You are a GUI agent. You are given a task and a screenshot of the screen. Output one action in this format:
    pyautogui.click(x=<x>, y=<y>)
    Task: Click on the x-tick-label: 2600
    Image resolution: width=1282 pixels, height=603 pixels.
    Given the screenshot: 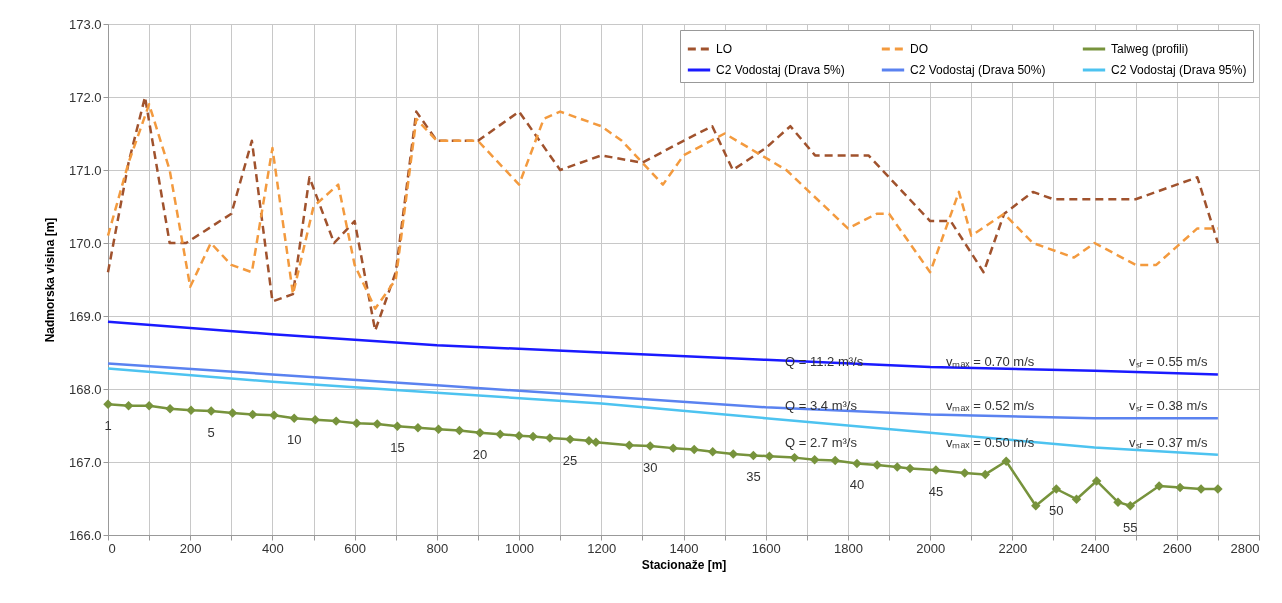 What is the action you would take?
    pyautogui.click(x=1177, y=548)
    